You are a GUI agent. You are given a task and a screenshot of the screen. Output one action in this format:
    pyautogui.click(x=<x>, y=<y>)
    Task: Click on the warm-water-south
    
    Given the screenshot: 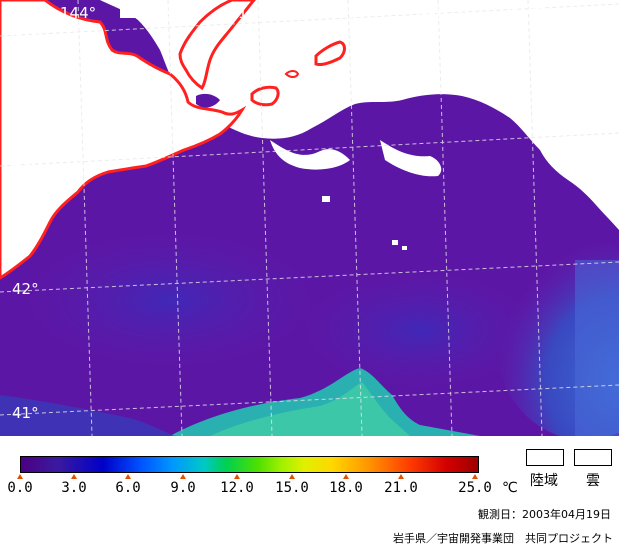 What is the action you would take?
    pyautogui.click(x=325, y=402)
    